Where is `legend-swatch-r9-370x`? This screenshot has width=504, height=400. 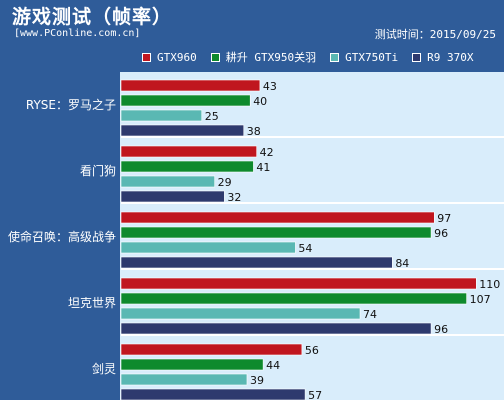 legend-swatch-r9-370x is located at coordinates (417, 57).